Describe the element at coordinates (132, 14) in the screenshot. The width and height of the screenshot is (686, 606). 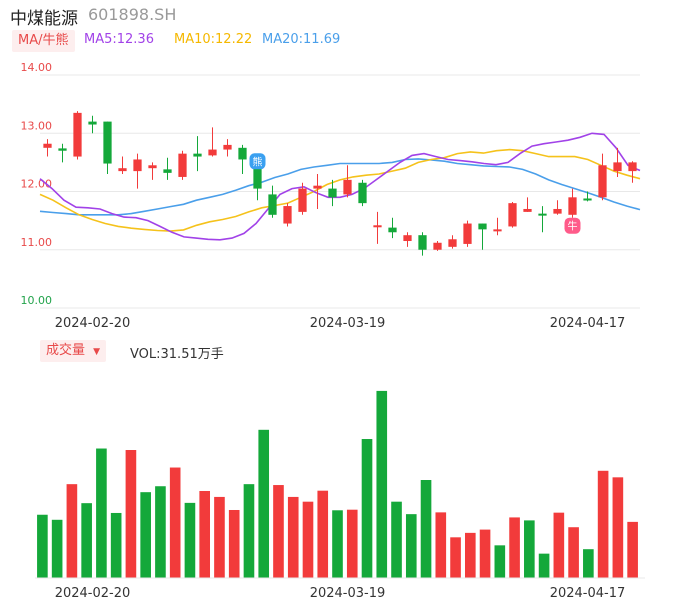
I see `stock-code: 601898.SH` at that location.